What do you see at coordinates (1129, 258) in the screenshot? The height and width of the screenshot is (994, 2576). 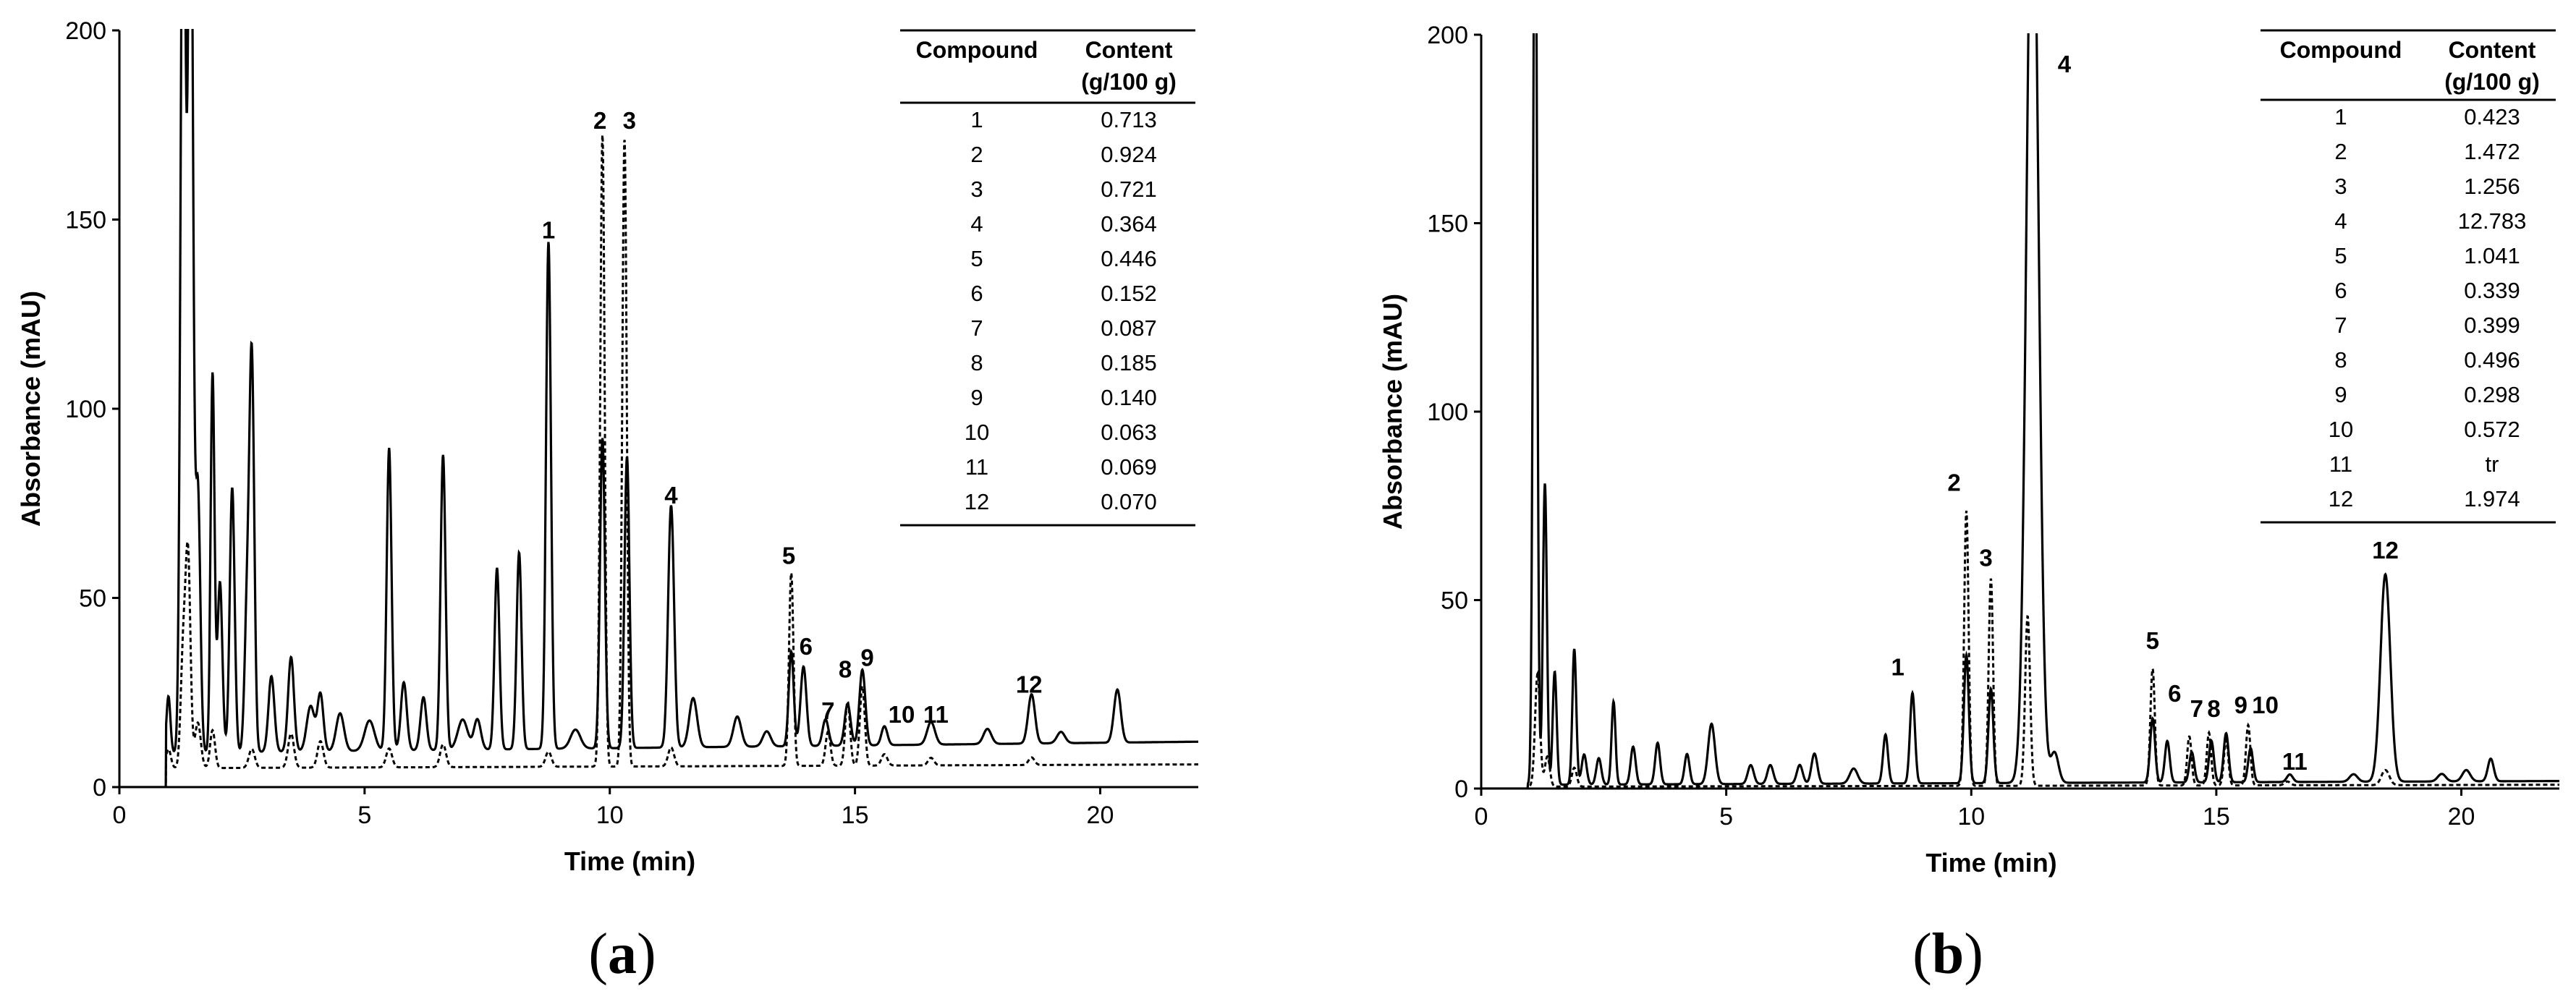 I see `table-cell-content: 0.446` at bounding box center [1129, 258].